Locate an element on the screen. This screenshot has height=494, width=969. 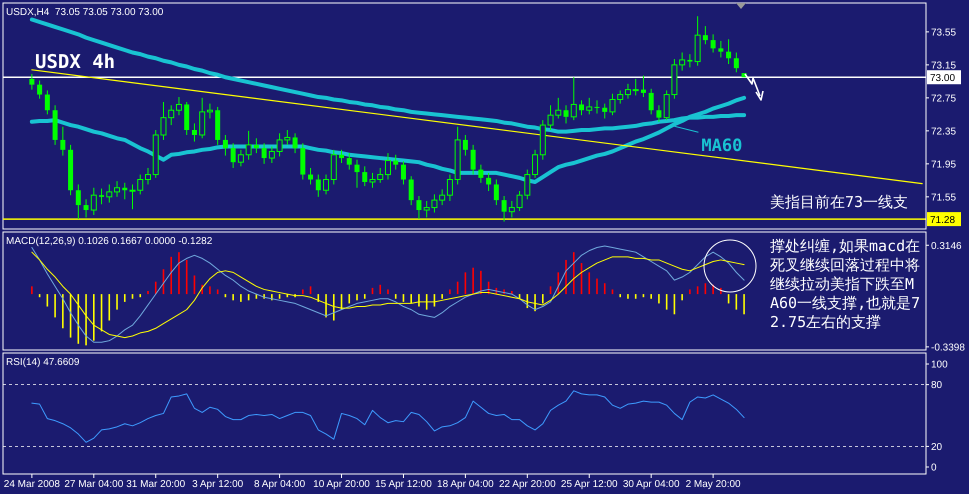
x-tick-label: 25 Apr 12:00 is located at coordinates (589, 484).